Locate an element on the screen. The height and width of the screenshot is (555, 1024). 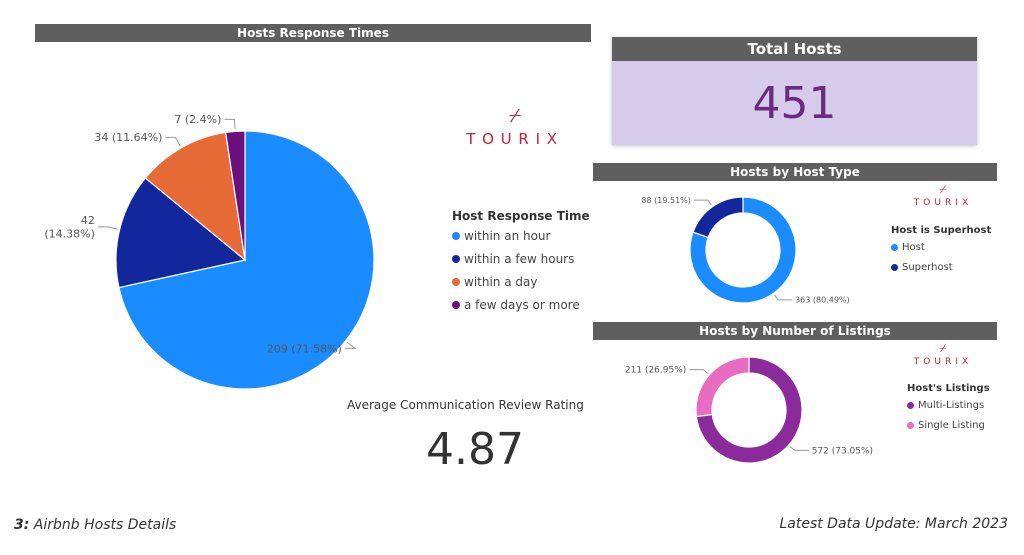
data-label: 34 (11.64%) is located at coordinates (128, 137).